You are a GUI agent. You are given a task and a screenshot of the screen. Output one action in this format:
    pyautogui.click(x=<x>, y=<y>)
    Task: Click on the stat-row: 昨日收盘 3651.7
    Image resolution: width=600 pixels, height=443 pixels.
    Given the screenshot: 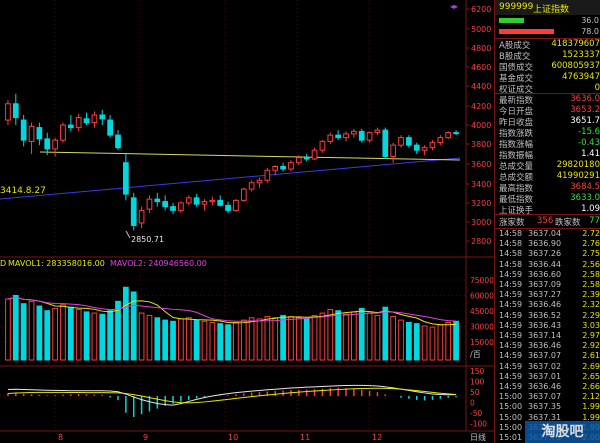 What is the action you would take?
    pyautogui.click(x=547, y=122)
    